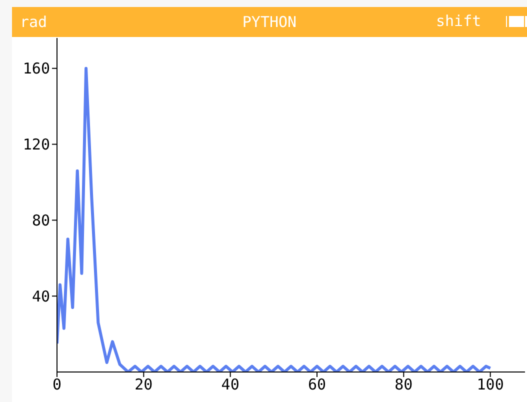 Image resolution: width=527 pixels, height=402 pixels. Describe the element at coordinates (403, 385) in the screenshot. I see `x-tick-label: 80` at that location.